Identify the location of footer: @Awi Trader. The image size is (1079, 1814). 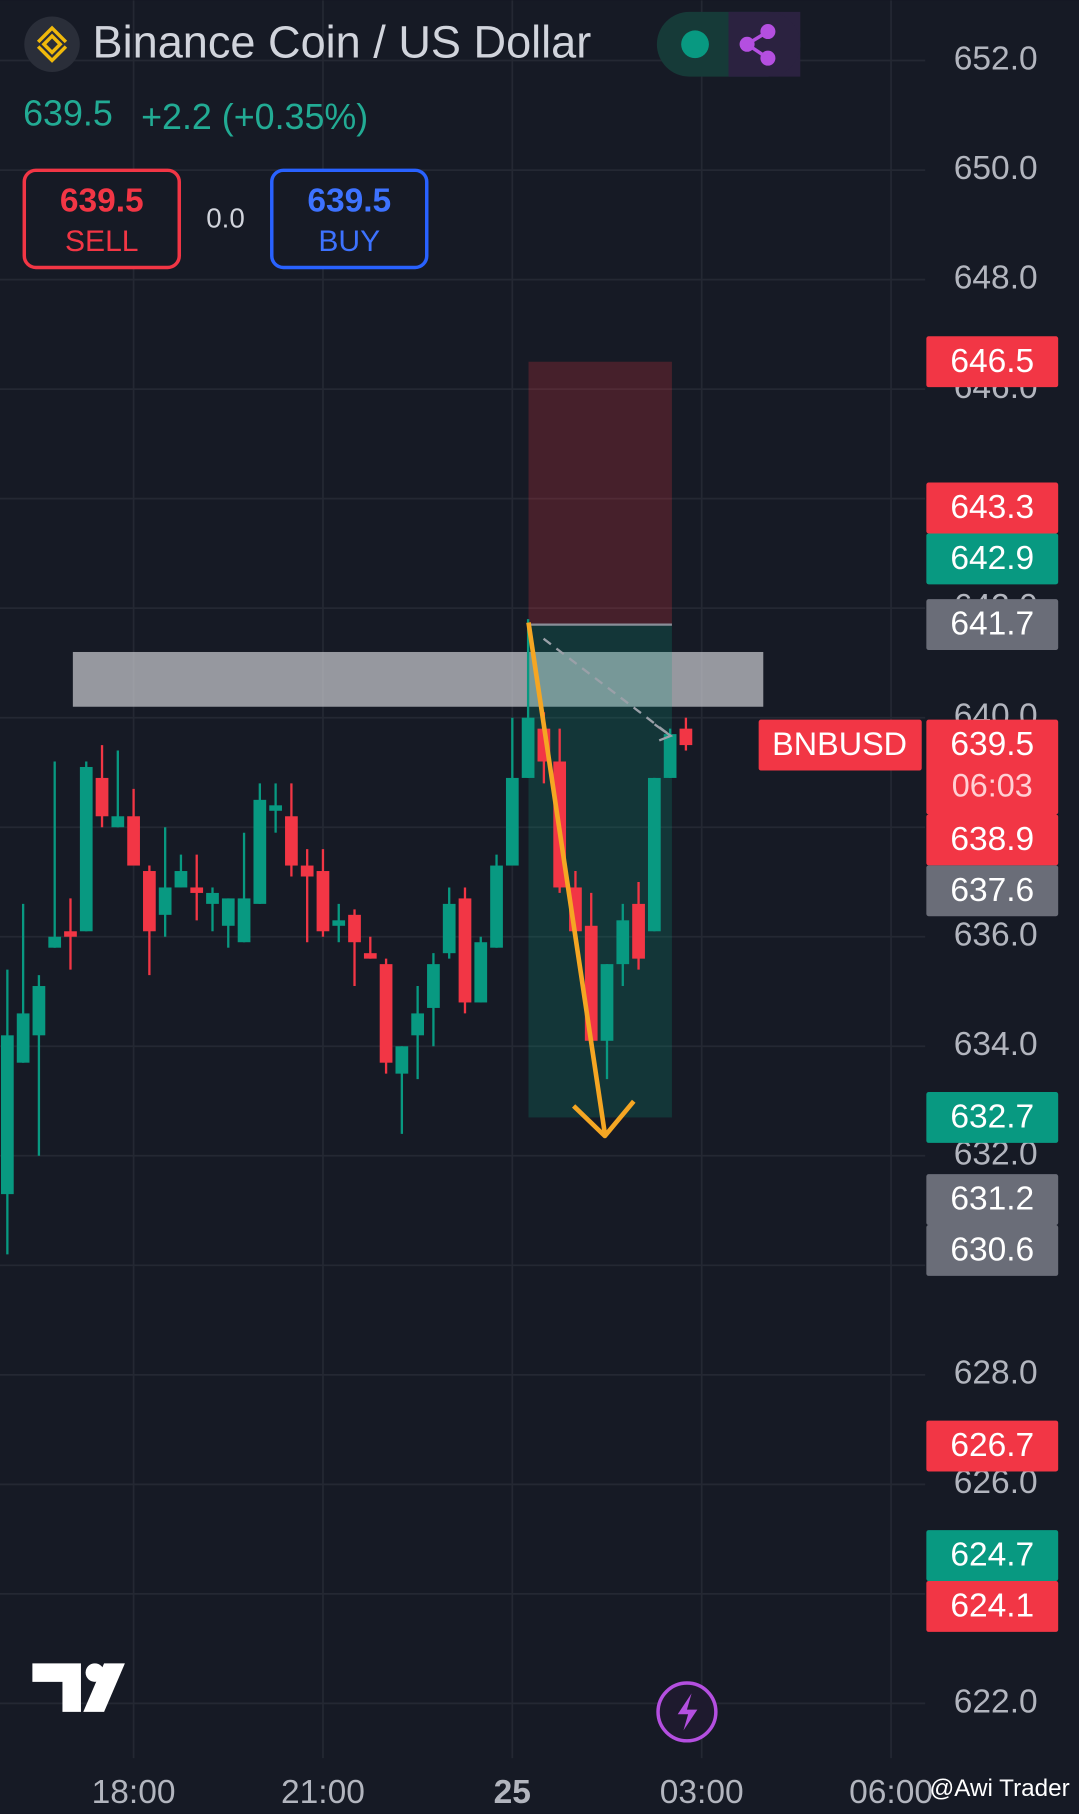
(551, 1732).